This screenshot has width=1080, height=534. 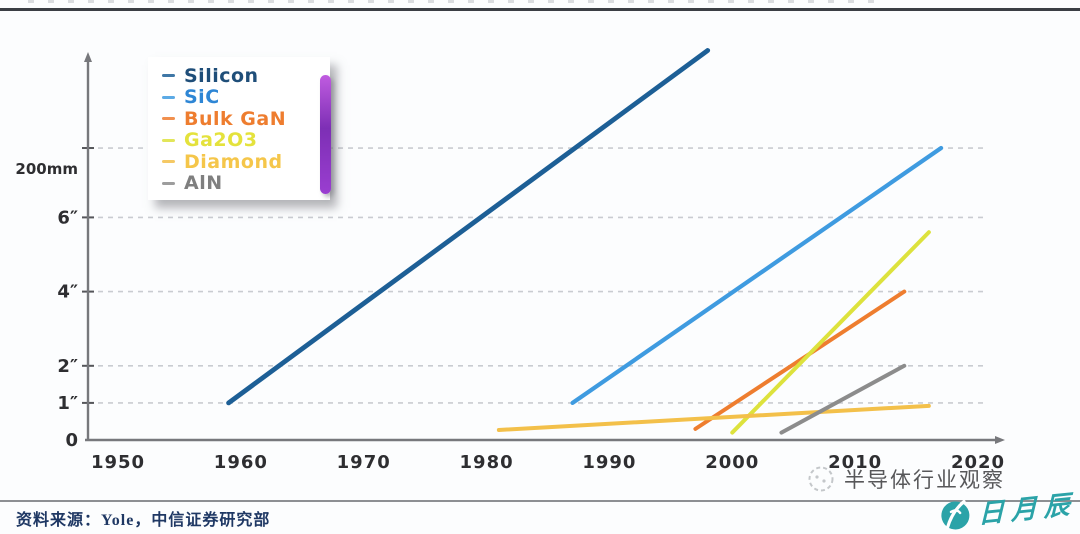 I want to click on y-axis-arrow-icon, so click(x=88, y=57).